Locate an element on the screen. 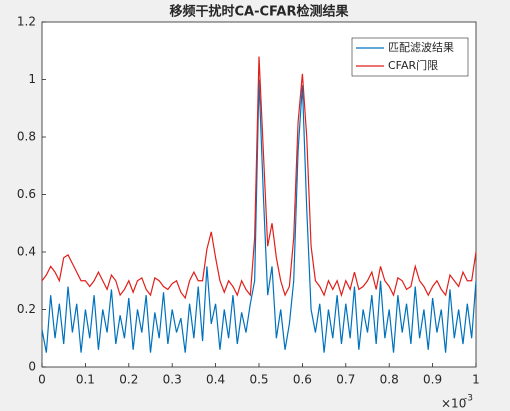  y-tick-label: 0.8 is located at coordinates (26, 137).